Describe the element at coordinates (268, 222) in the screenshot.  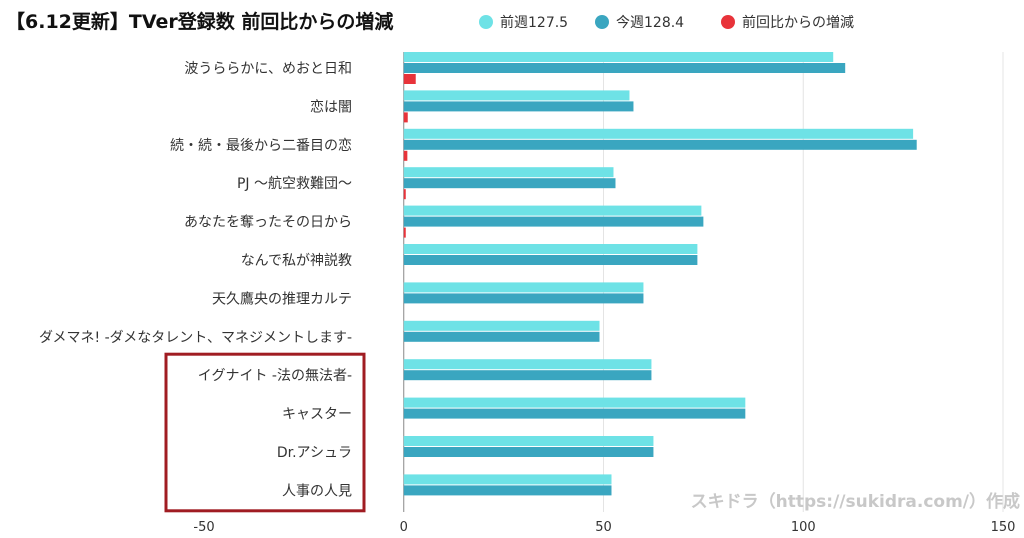
I see `category-label: あなたを奪ったその日から` at that location.